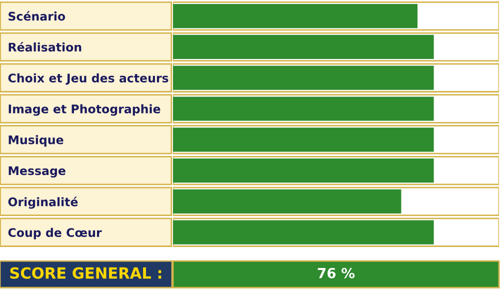  I want to click on y-tick-label: Originalité, so click(43, 202).